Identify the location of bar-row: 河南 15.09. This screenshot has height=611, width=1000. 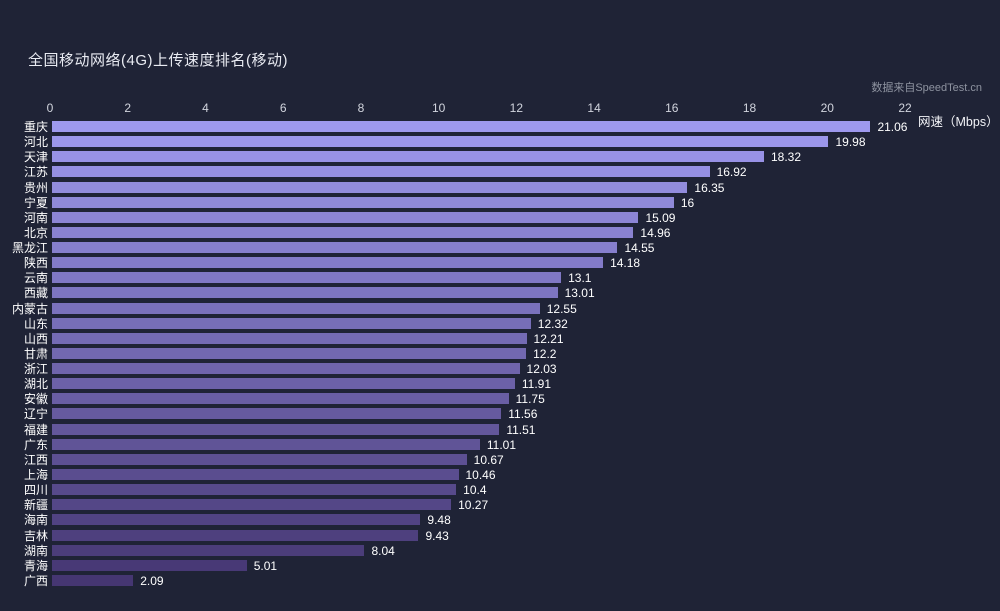
(500, 217).